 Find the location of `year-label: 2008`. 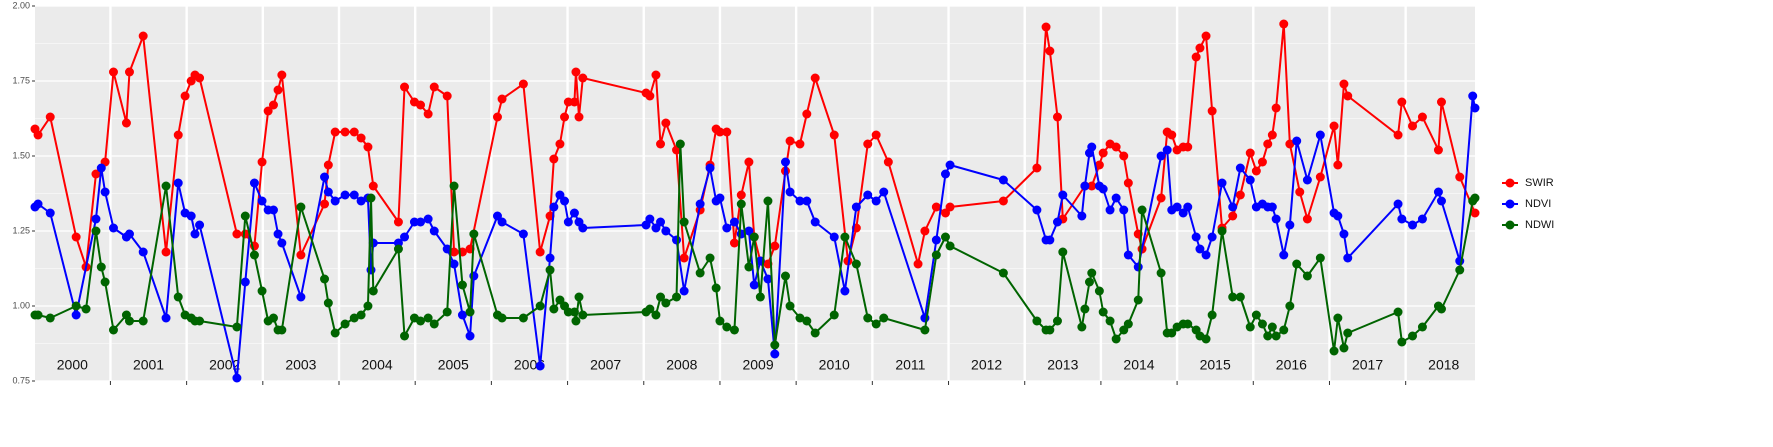

year-label: 2008 is located at coordinates (681, 365).